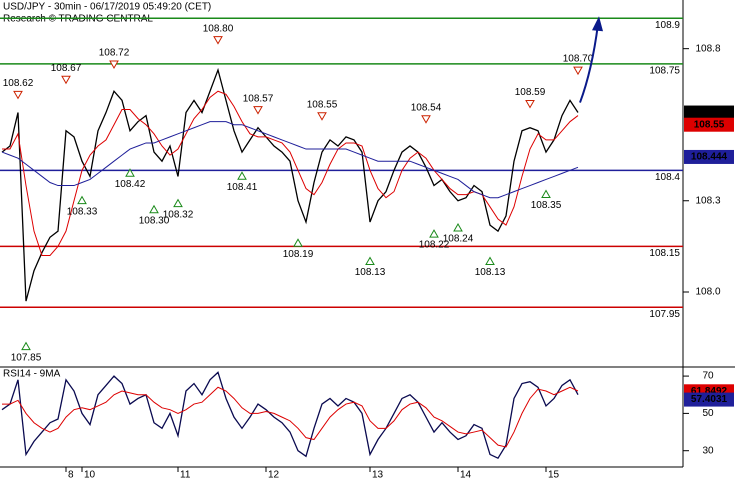 Image resolution: width=735 pixels, height=480 pixels. I want to click on chart-subtitle: Research © TRADING CENTRAL, so click(78, 19).